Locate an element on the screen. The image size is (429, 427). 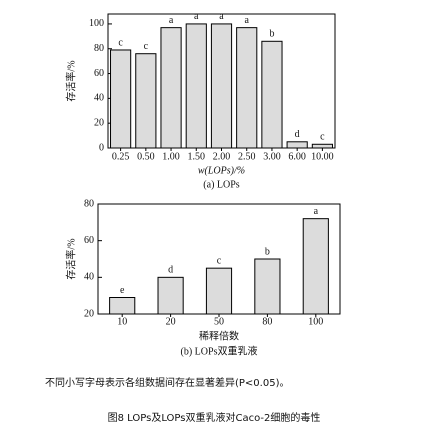
note: 不同小写字母表示各组数据间存在显著差异(P<0.05)。 is located at coordinates (167, 382).